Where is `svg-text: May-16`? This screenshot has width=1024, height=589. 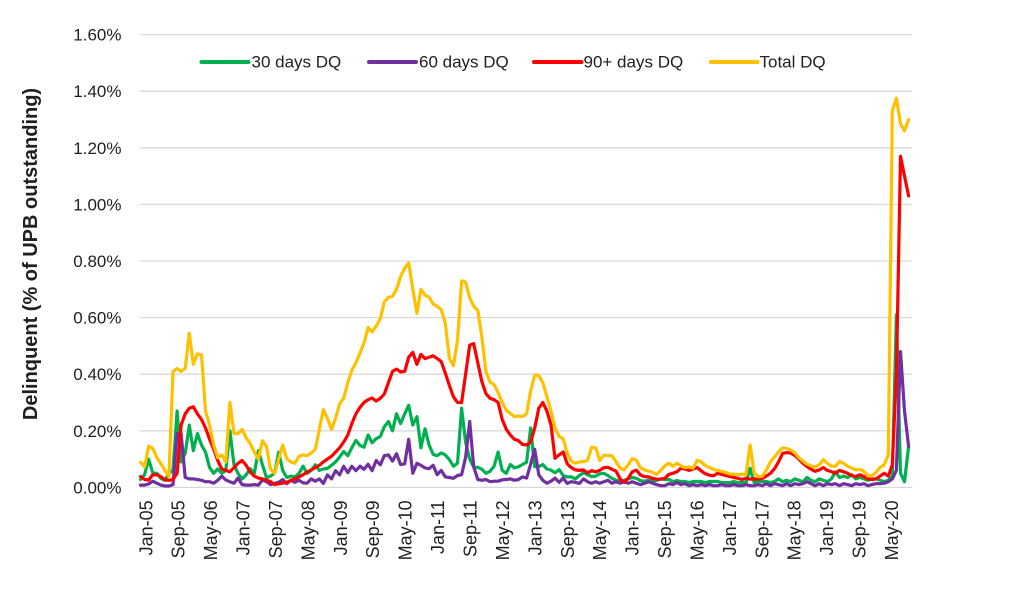 svg-text: May-16 is located at coordinates (697, 530).